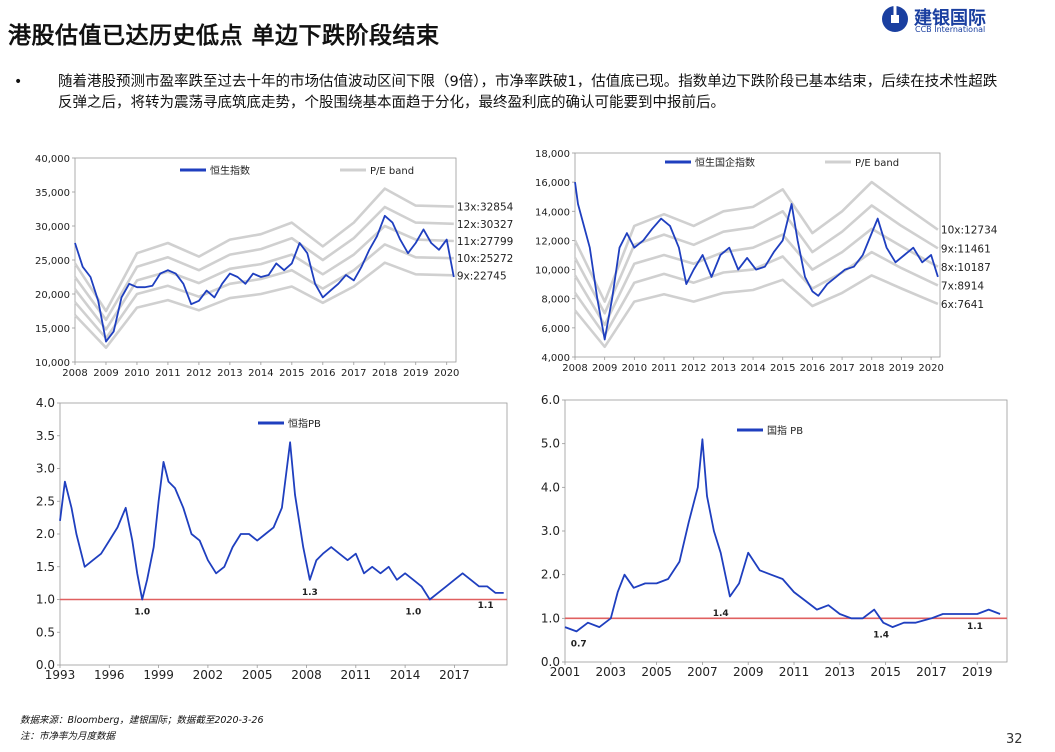 The width and height of the screenshot is (1055, 752). What do you see at coordinates (257, 675) in the screenshot?
I see `x-tick-label: 2005` at bounding box center [257, 675].